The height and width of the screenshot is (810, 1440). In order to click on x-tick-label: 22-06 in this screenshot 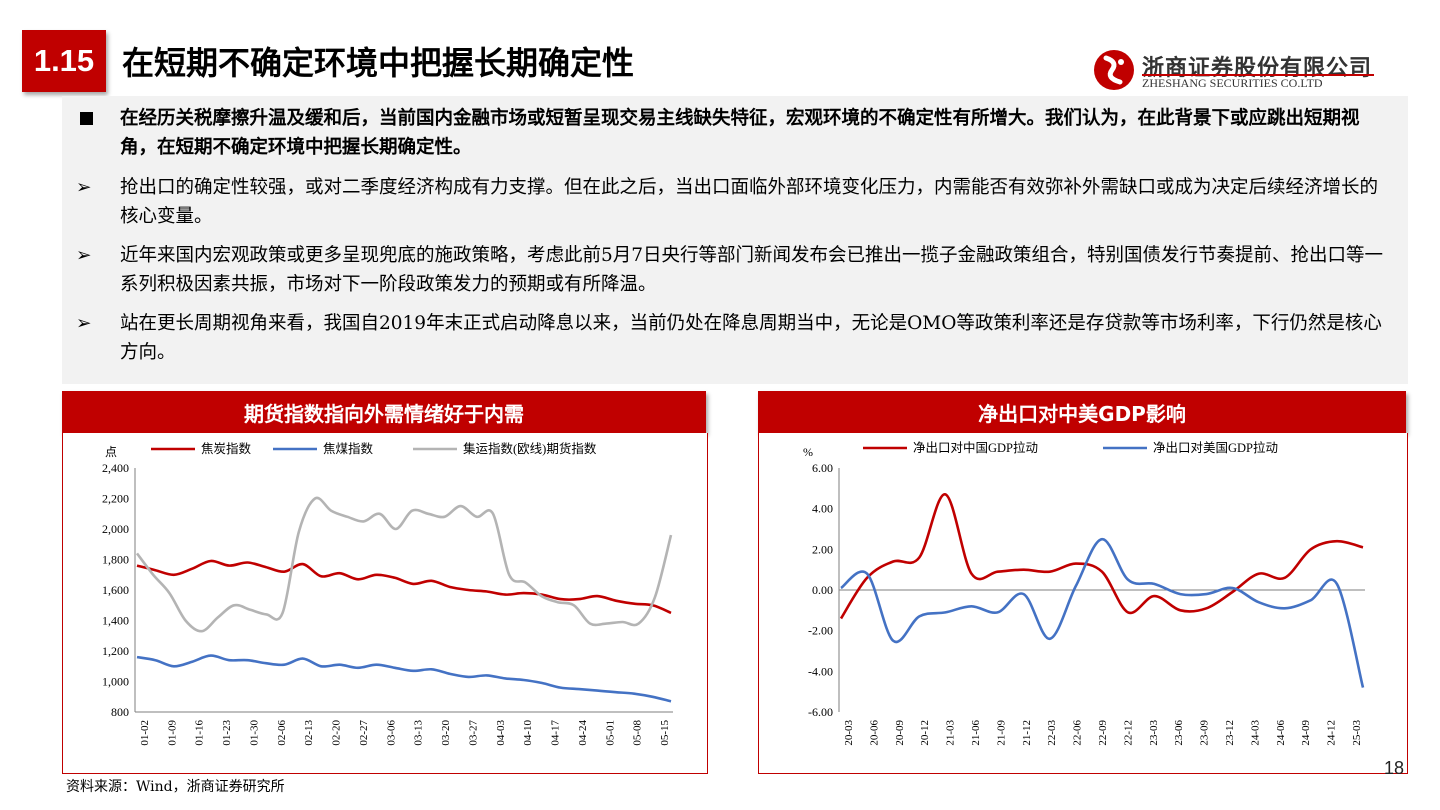, I will do `click(1078, 733)`.